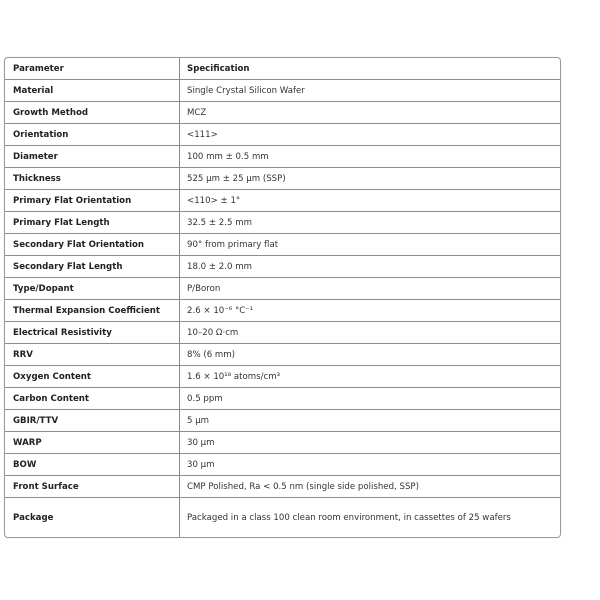 The height and width of the screenshot is (600, 600). Describe the element at coordinates (92, 134) in the screenshot. I see `parameter-cell: Orientation` at that location.